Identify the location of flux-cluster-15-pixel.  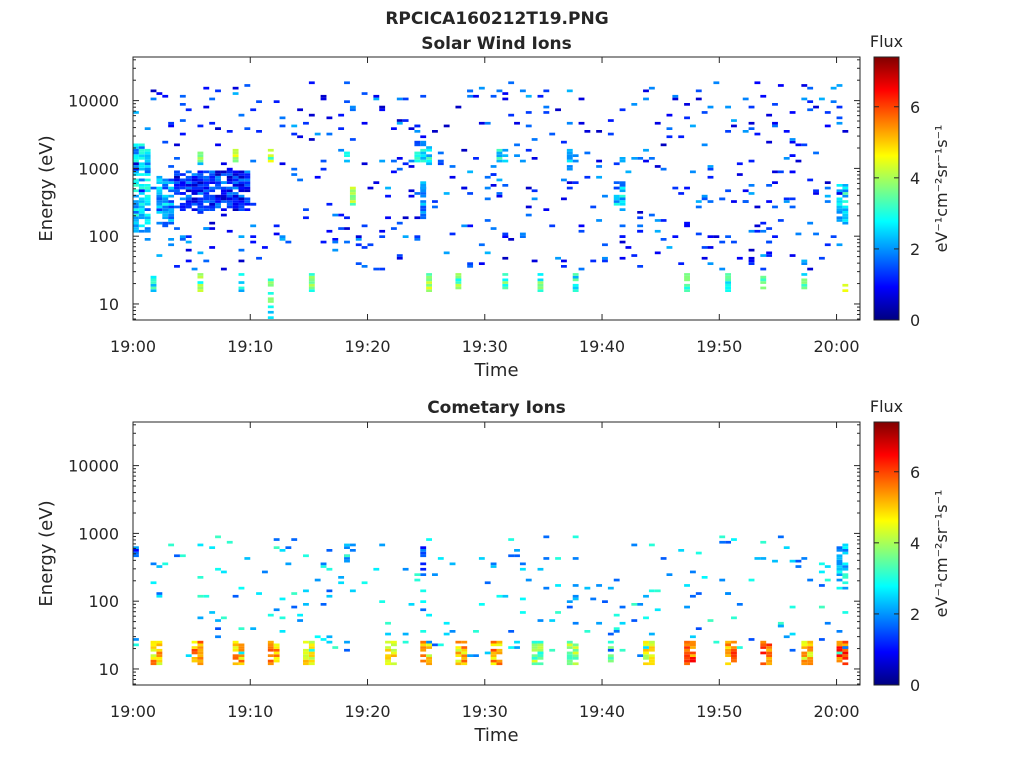
(200, 290).